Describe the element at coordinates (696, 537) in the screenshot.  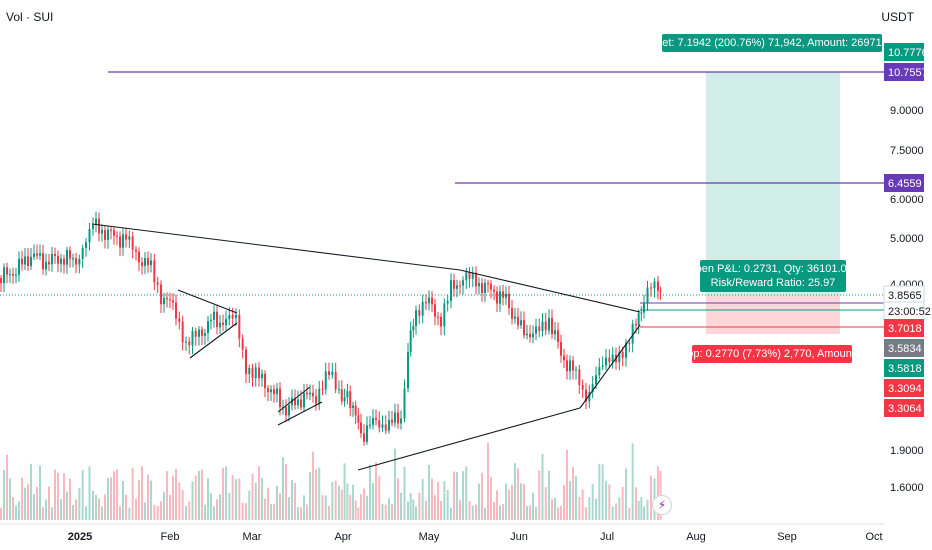
I see `x-tick-label: Aug` at that location.